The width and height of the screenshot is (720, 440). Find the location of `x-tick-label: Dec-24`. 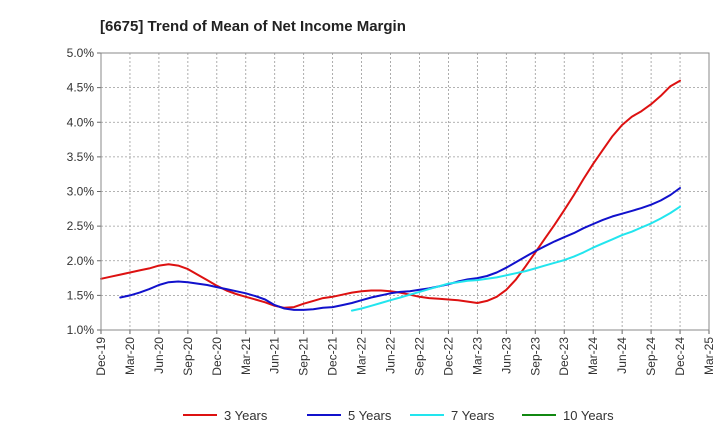

x-tick-label: Dec-24 is located at coordinates (680, 356).